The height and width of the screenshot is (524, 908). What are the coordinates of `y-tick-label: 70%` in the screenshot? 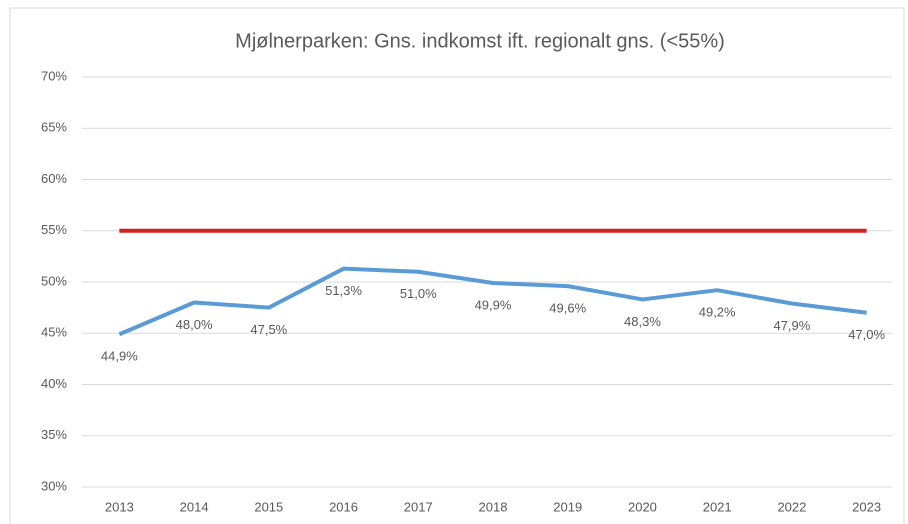 It's located at (54, 75).